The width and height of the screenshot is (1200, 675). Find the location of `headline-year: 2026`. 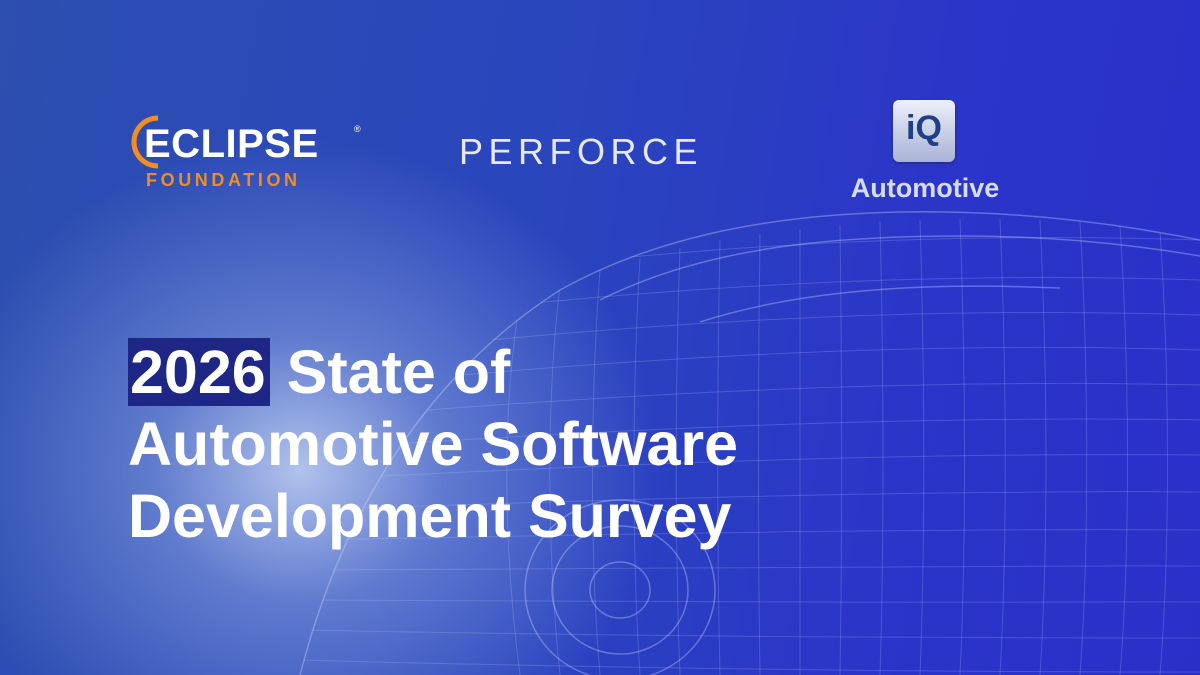

headline-year: 2026 is located at coordinates (199, 372).